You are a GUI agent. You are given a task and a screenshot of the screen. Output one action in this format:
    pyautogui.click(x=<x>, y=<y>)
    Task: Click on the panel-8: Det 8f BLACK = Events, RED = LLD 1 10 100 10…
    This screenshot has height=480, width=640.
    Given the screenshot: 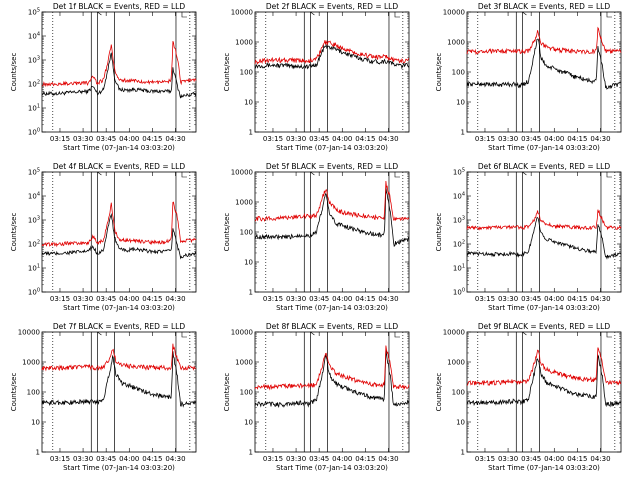 What is the action you would take?
    pyautogui.click(x=316, y=397)
    